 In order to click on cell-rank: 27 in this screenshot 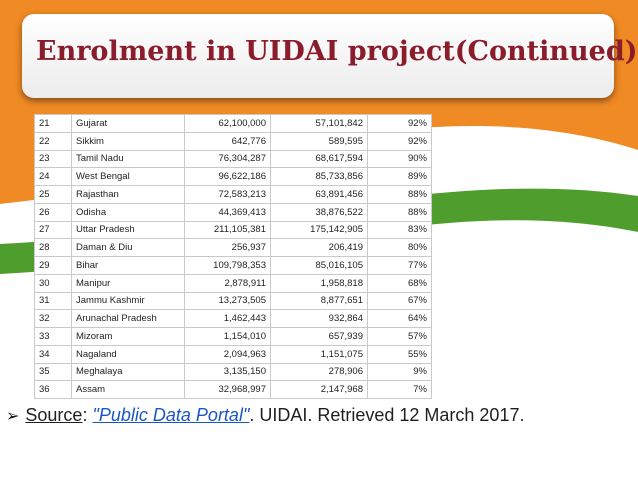, I will do `click(53, 230)`.